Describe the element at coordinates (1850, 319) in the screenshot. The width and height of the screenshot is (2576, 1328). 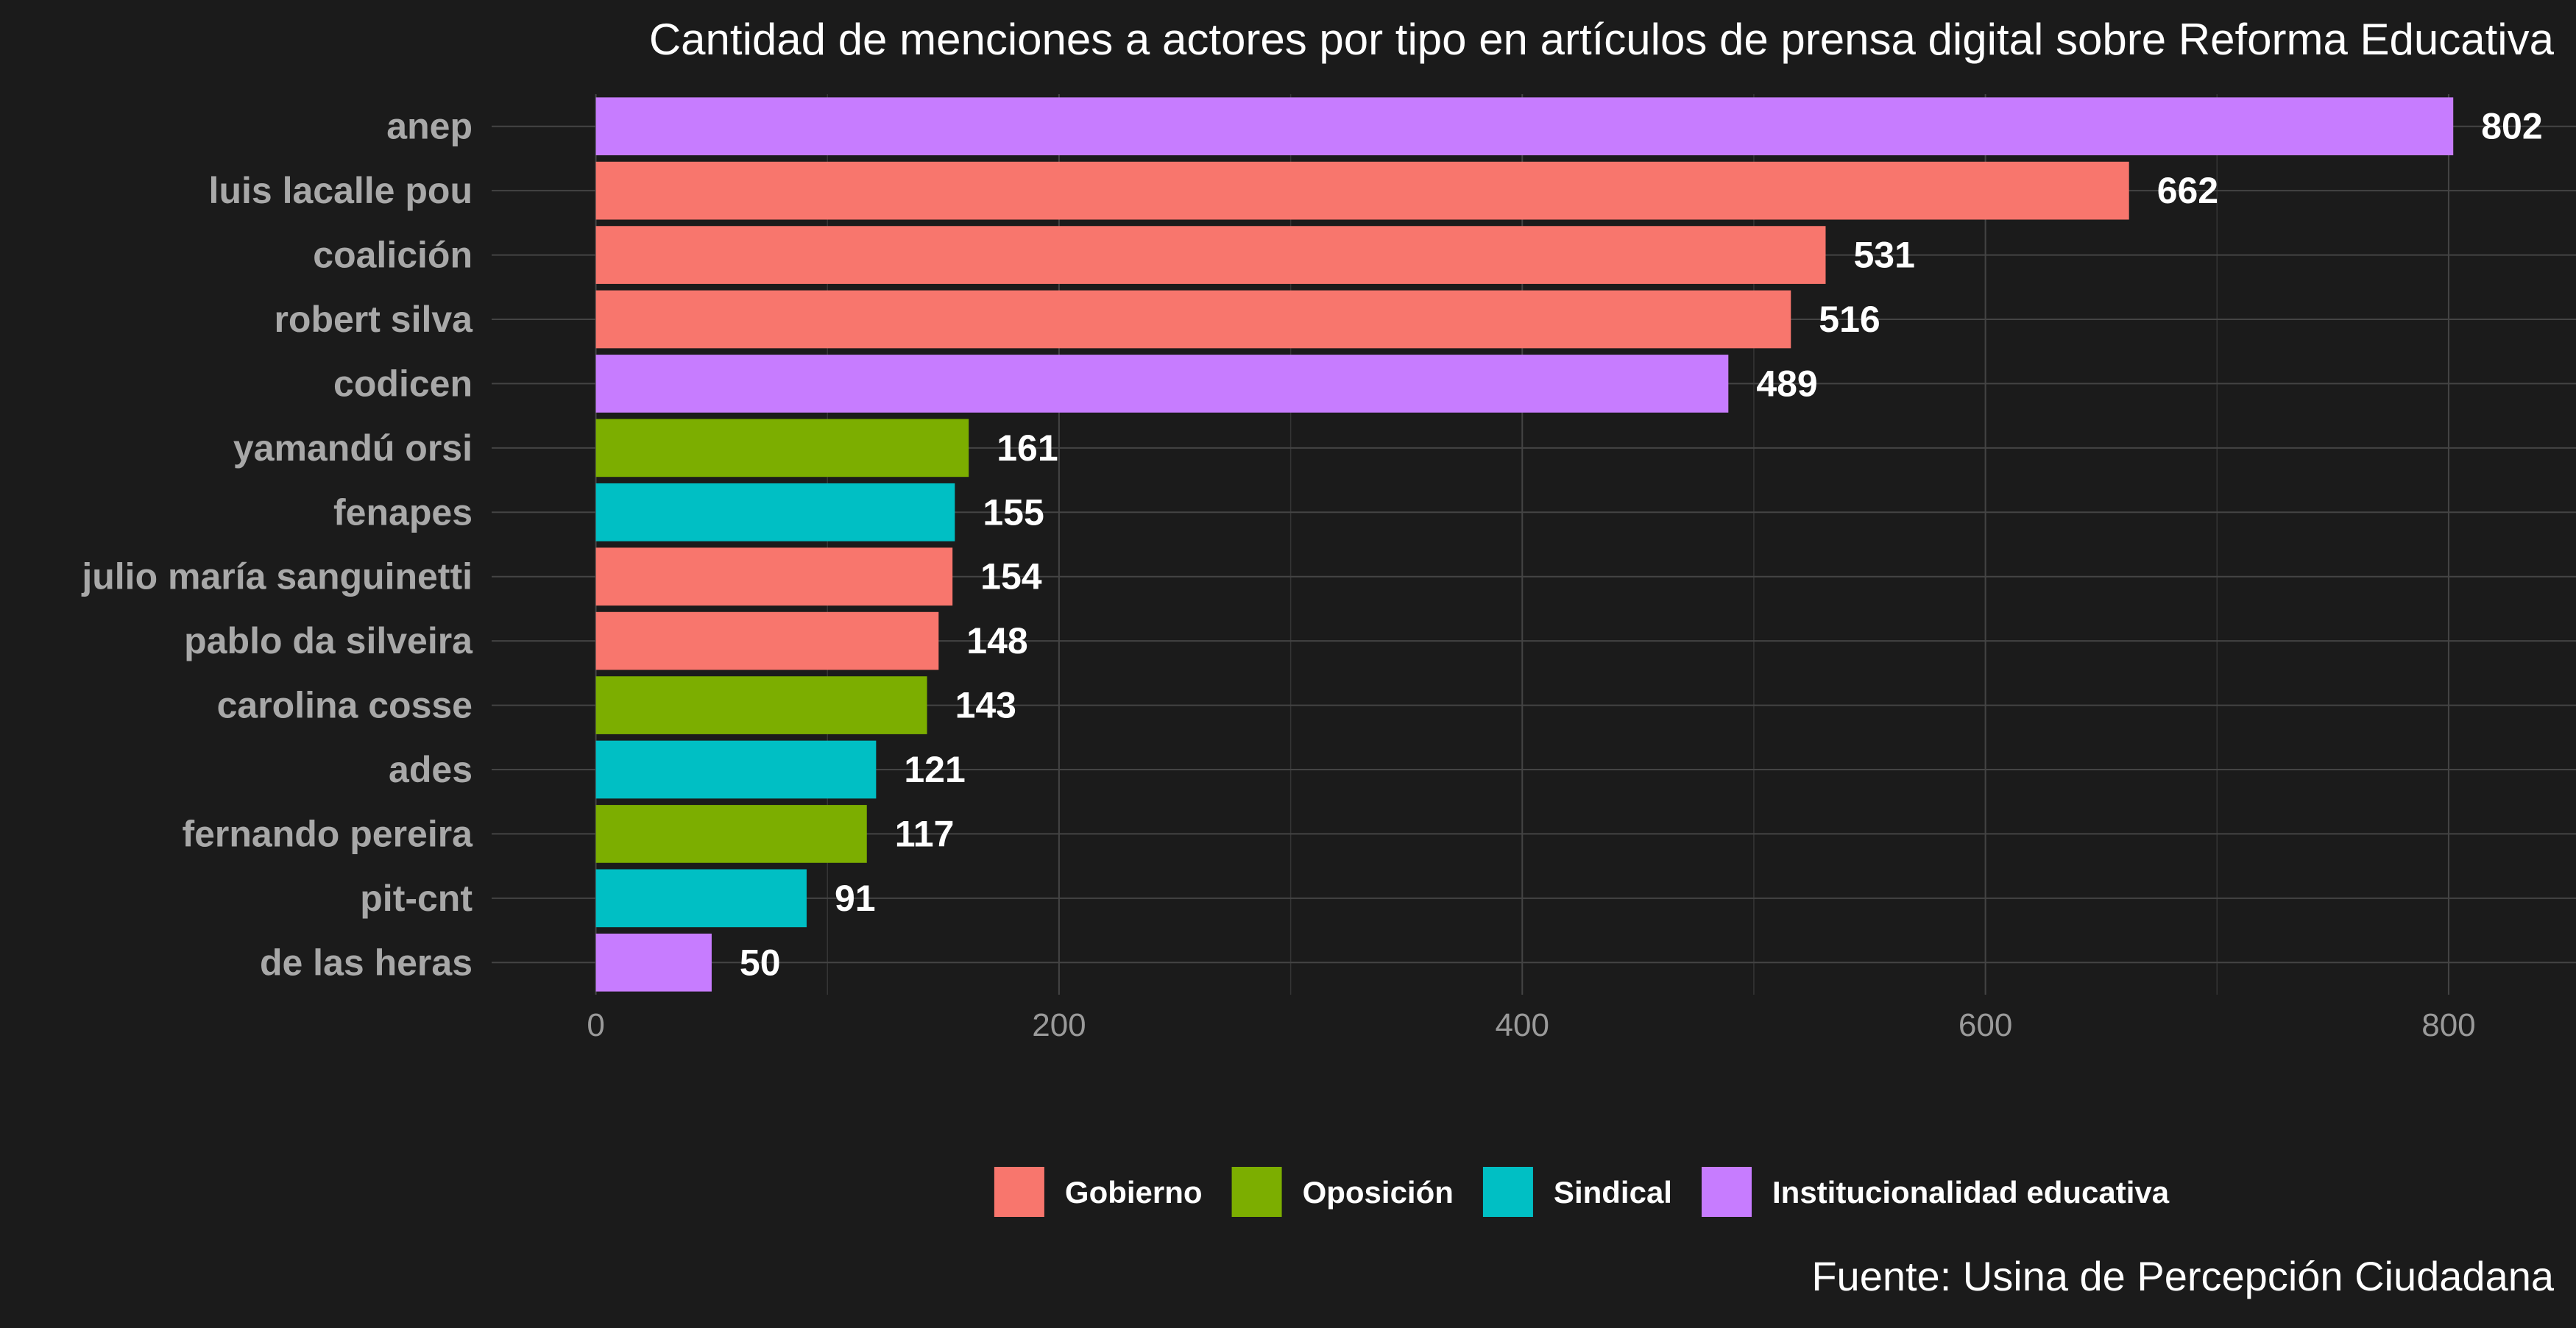
I see `value-label: 516` at that location.